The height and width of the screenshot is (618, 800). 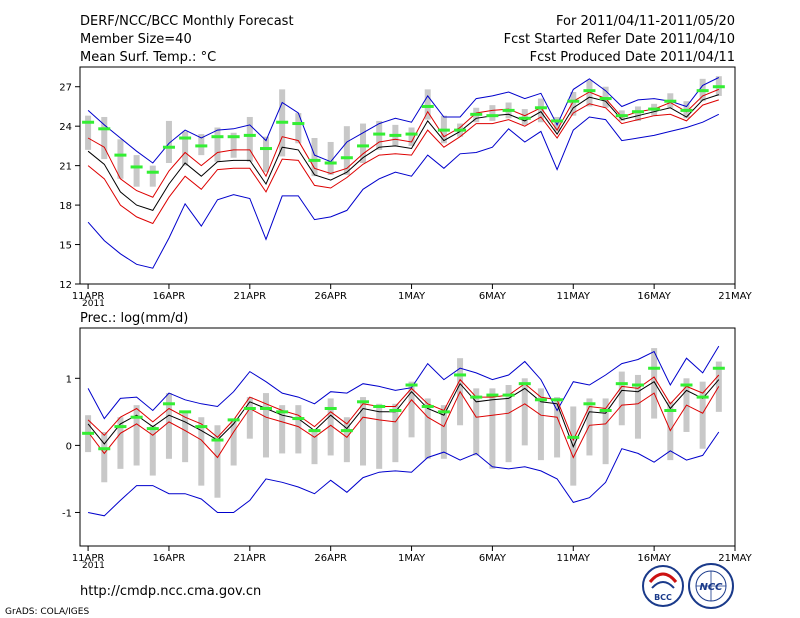 I want to click on x-tick-label: 1MAY, so click(x=412, y=296).